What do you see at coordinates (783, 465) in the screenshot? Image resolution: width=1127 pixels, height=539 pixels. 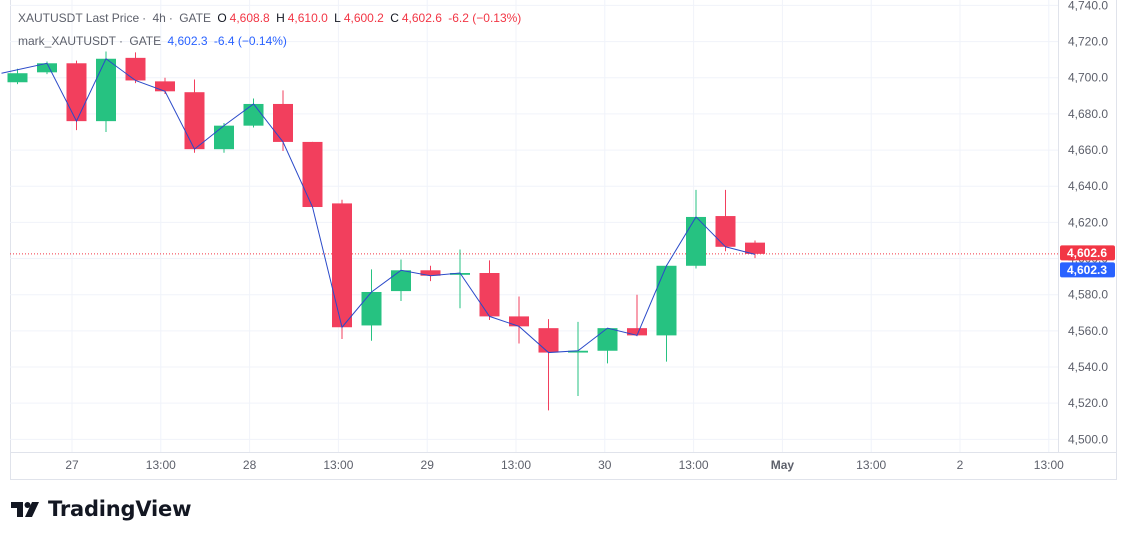 I see `time-tick-label: May` at bounding box center [783, 465].